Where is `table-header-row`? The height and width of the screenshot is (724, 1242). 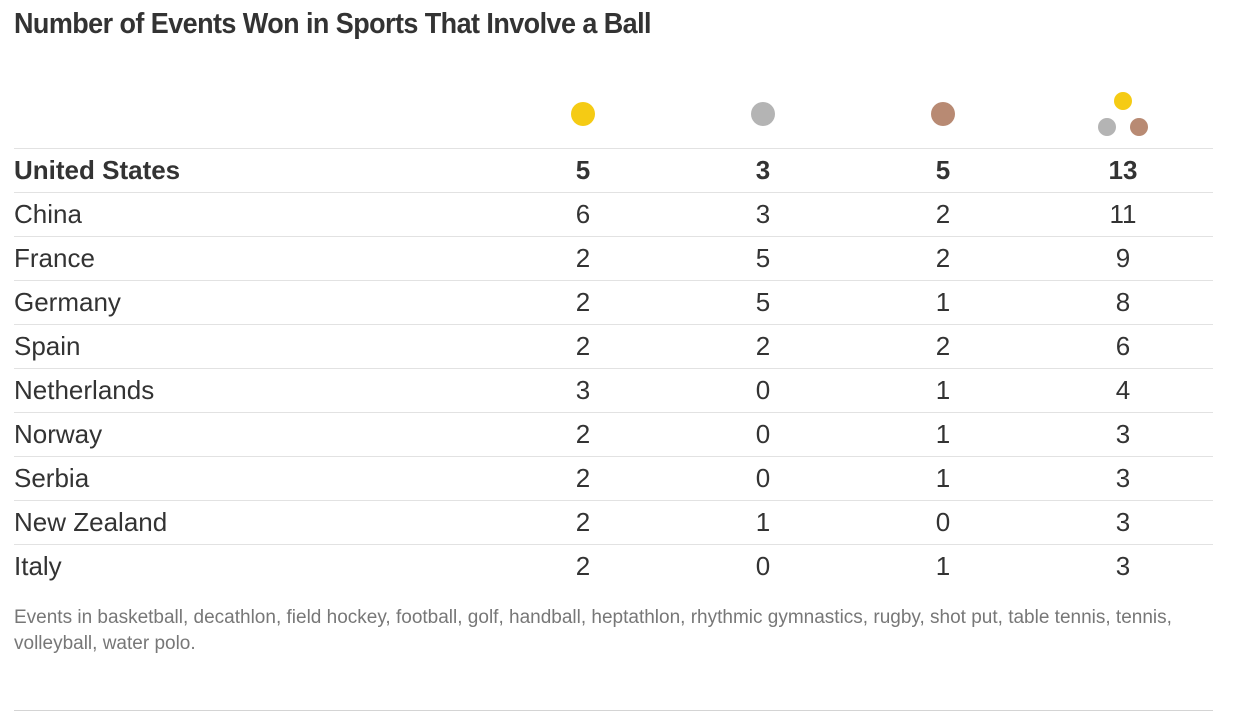 table-header-row is located at coordinates (613, 116).